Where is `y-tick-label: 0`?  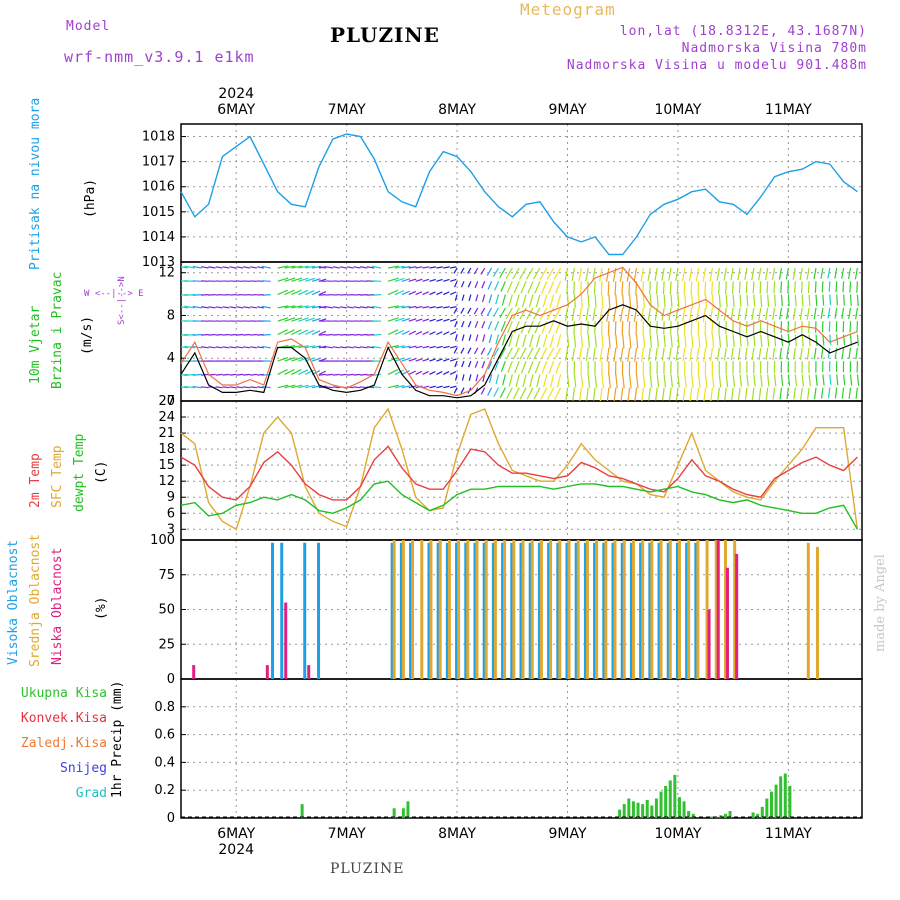
y-tick-label: 0 is located at coordinates (171, 818).